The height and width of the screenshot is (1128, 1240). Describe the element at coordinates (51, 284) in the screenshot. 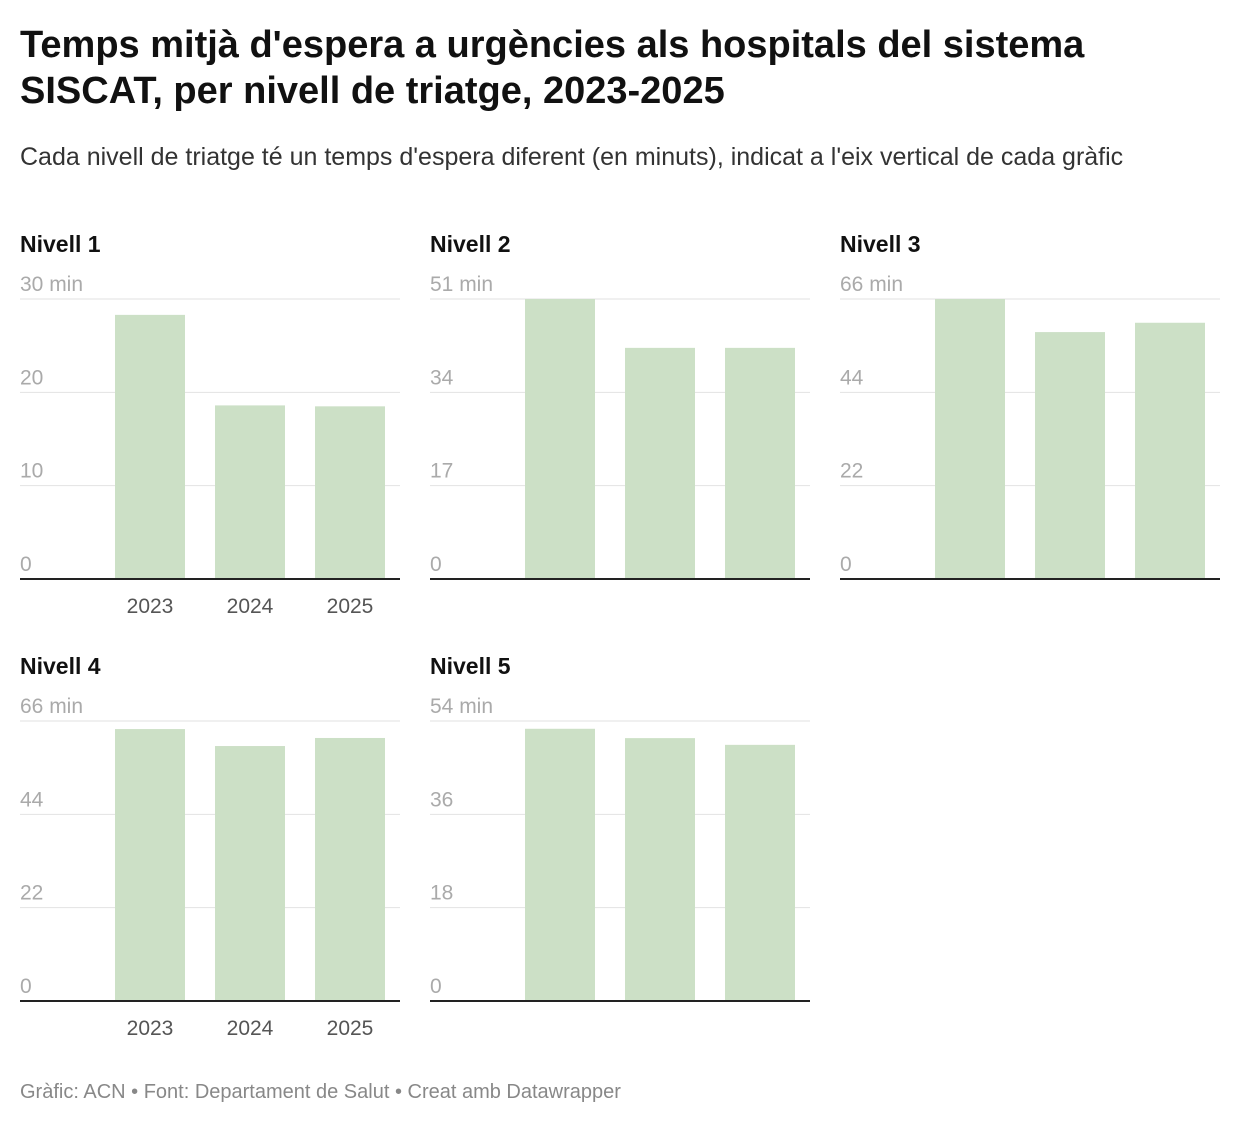

I see `y-tick-label: 30 min` at that location.